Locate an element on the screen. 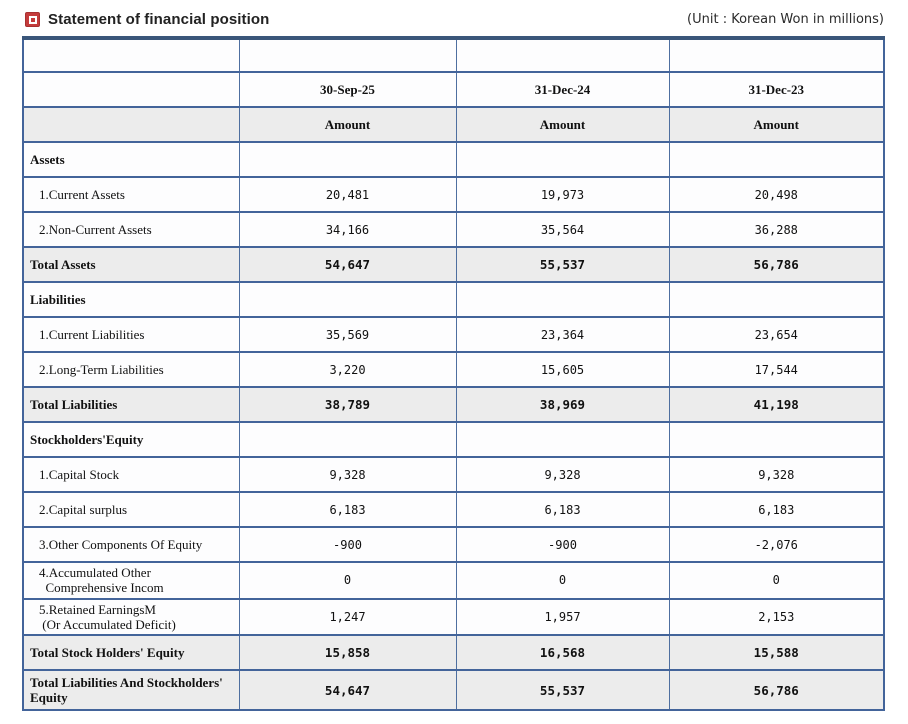  table-row: 1.Current Assets 20,481 19,973 20,498 is located at coordinates (453, 194).